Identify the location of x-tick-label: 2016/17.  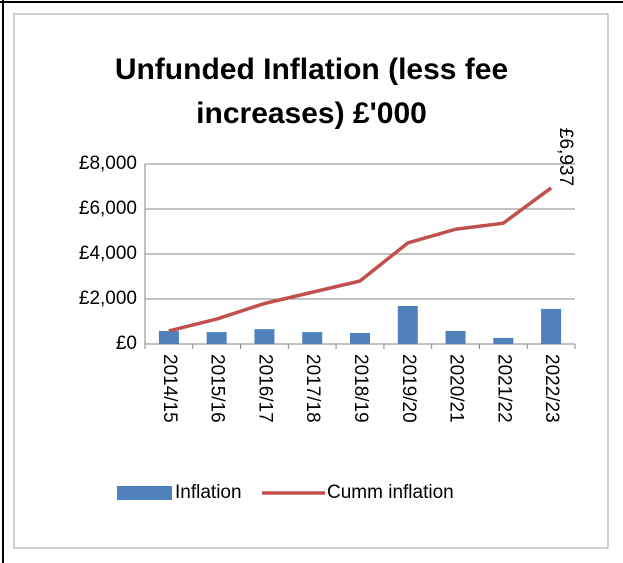
(264, 388).